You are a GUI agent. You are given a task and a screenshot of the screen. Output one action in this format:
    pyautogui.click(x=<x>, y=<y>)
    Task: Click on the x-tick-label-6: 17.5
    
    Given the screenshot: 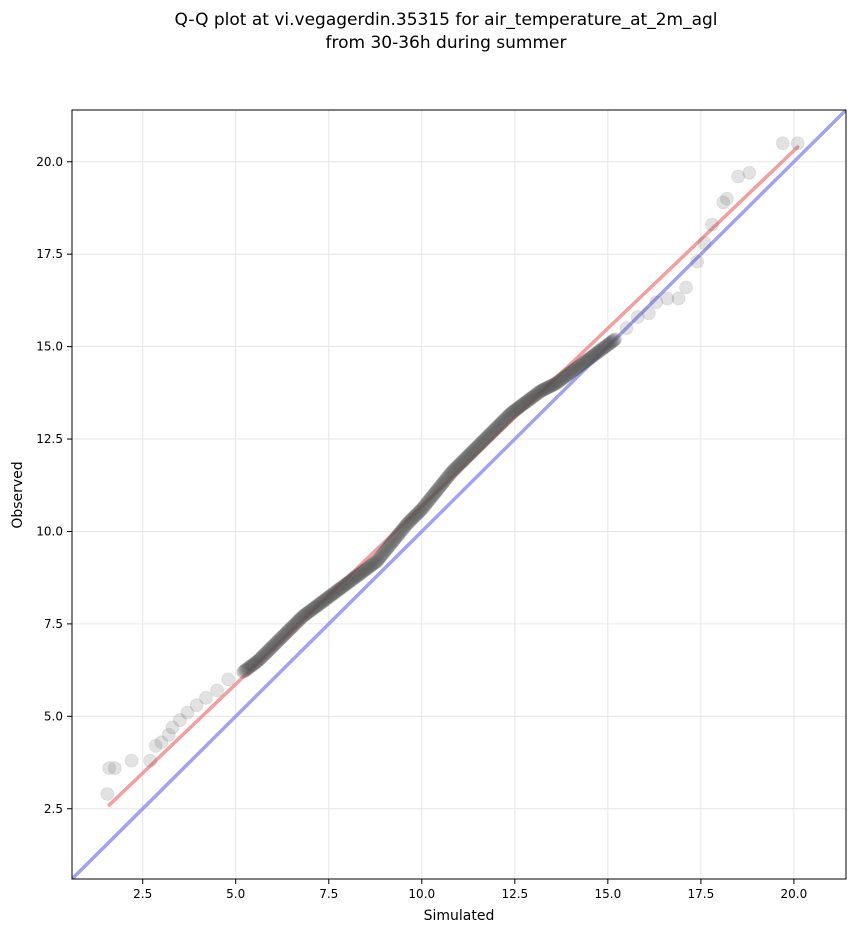 What is the action you would take?
    pyautogui.click(x=701, y=894)
    